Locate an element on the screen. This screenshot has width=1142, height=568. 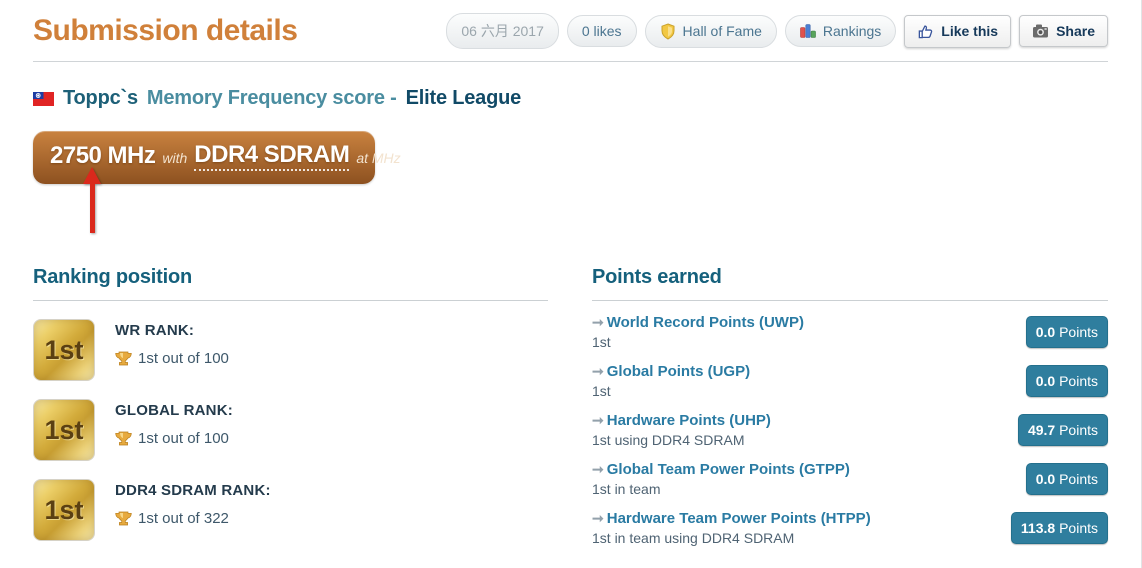
taiwan-flag-icon is located at coordinates (43, 98).